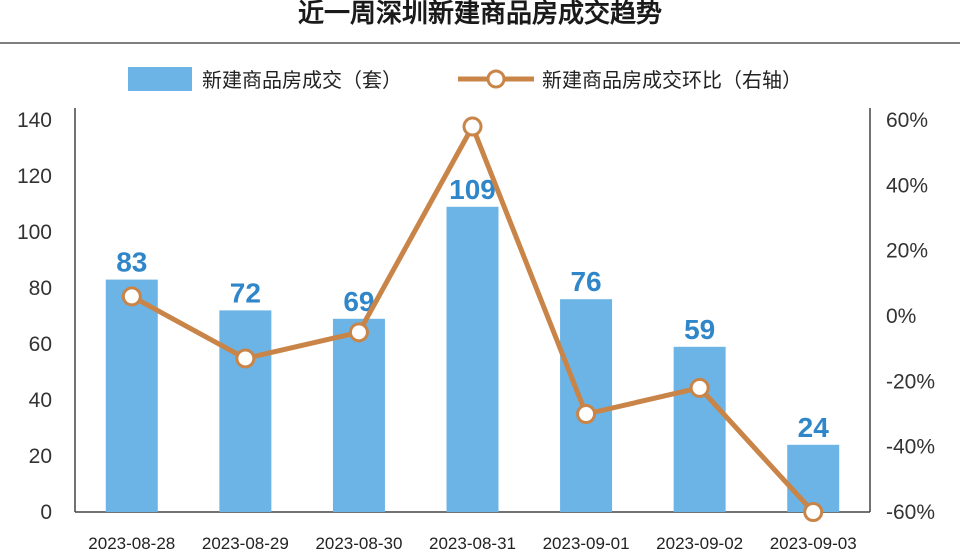  What do you see at coordinates (40, 456) in the screenshot?
I see `y-left-tick-label: 20` at bounding box center [40, 456].